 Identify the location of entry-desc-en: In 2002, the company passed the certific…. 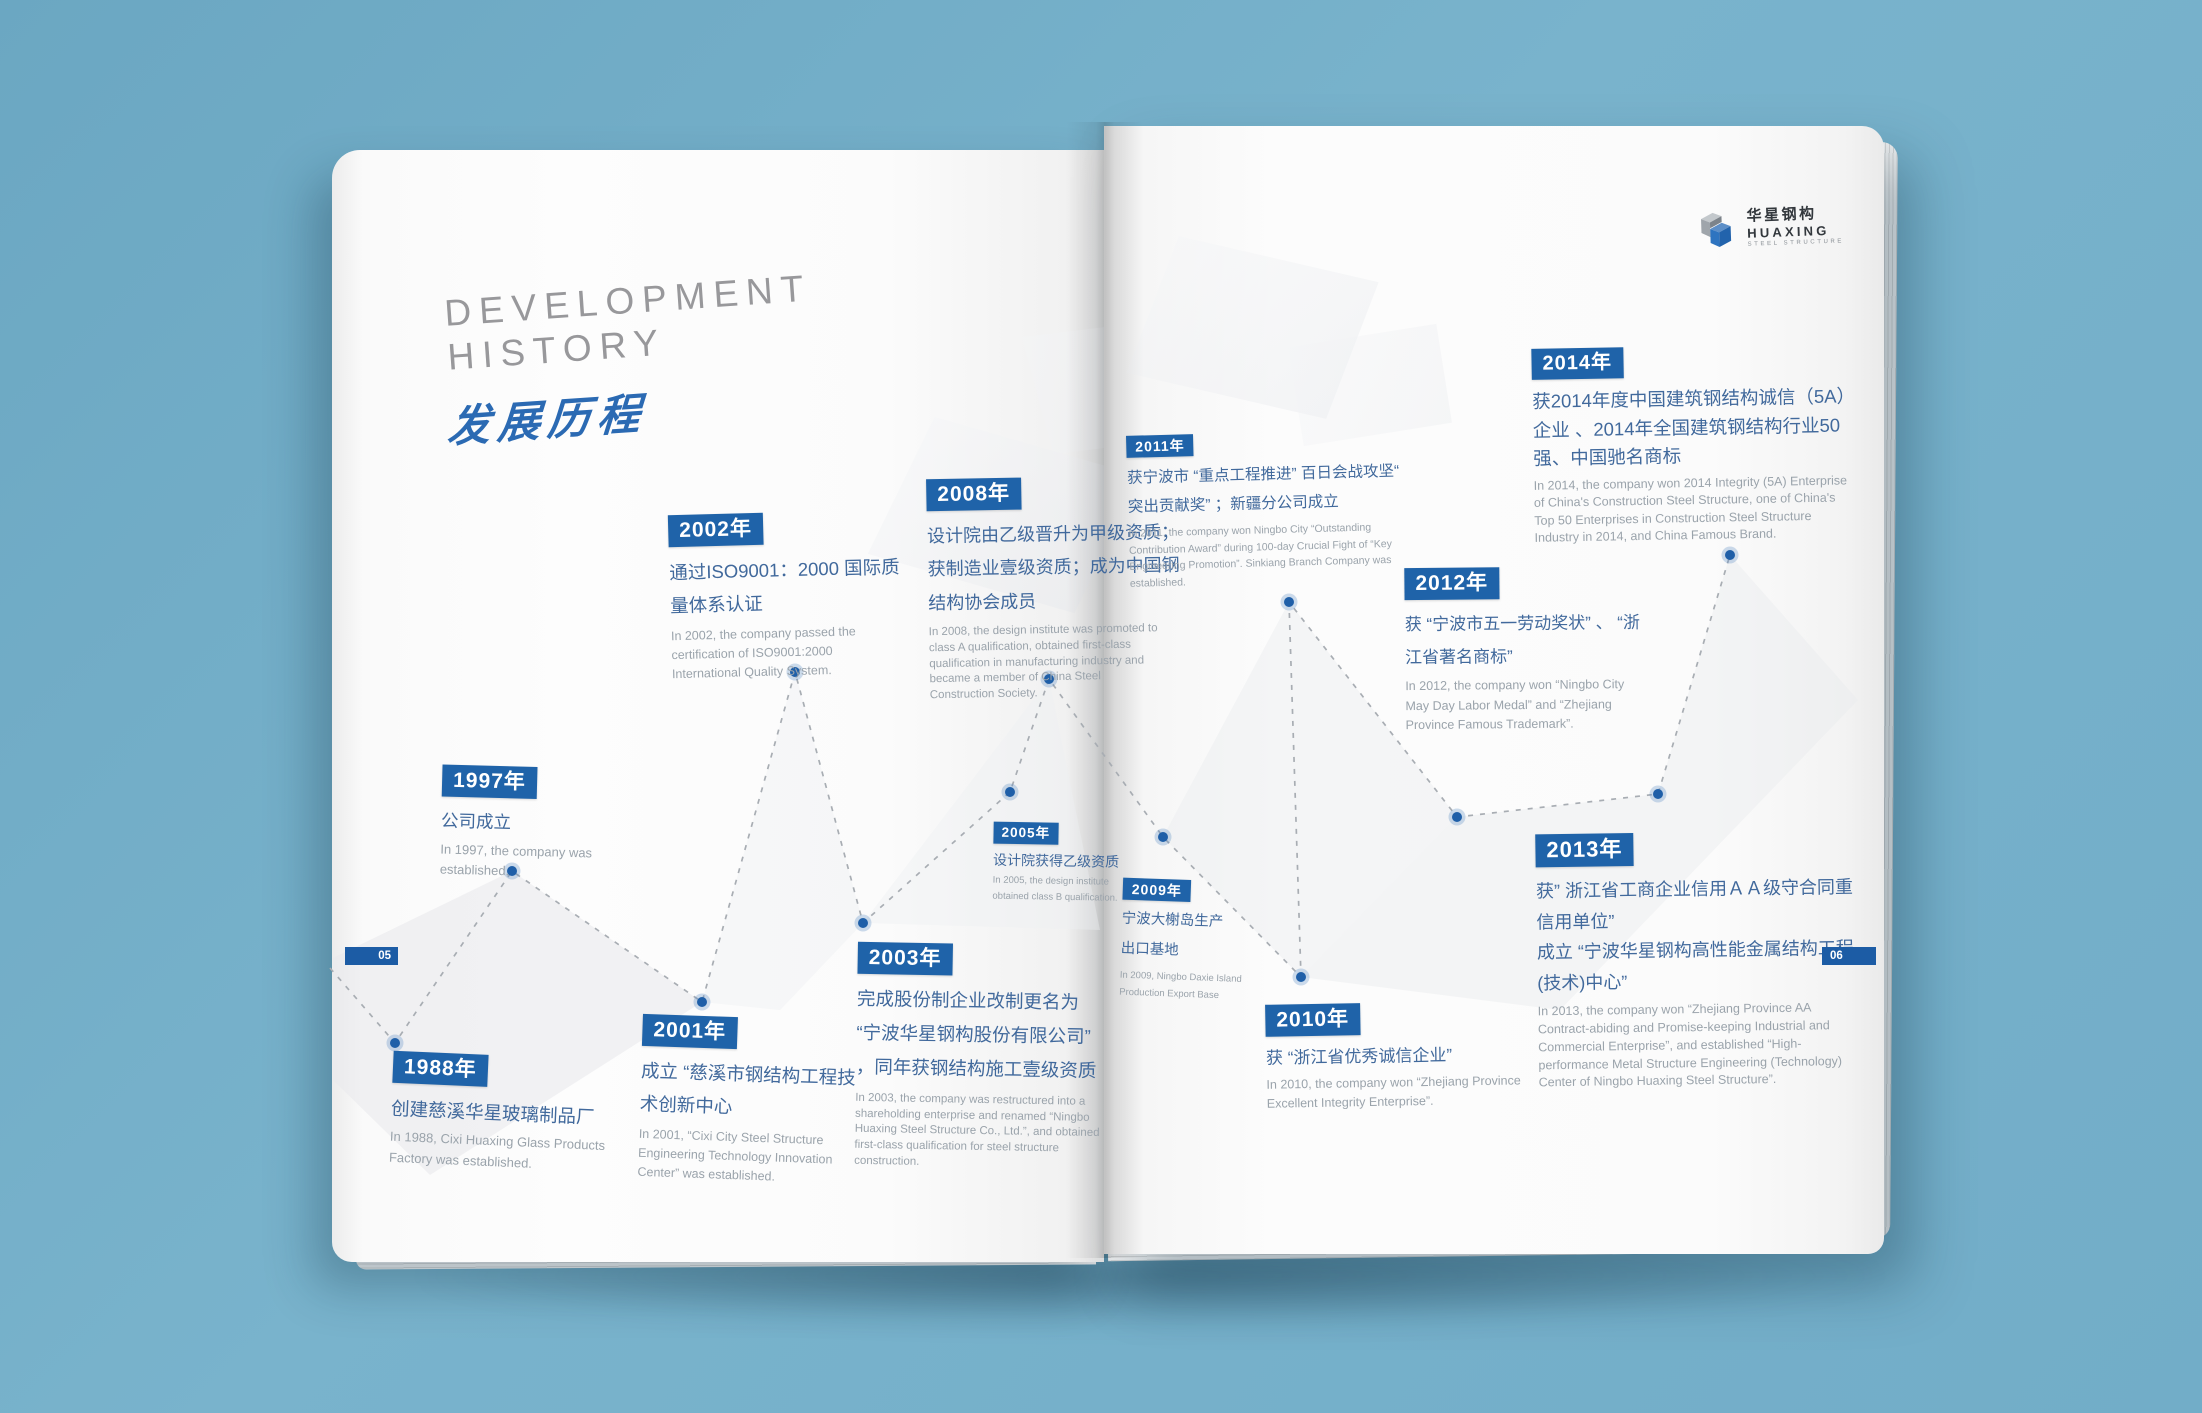
(763, 652).